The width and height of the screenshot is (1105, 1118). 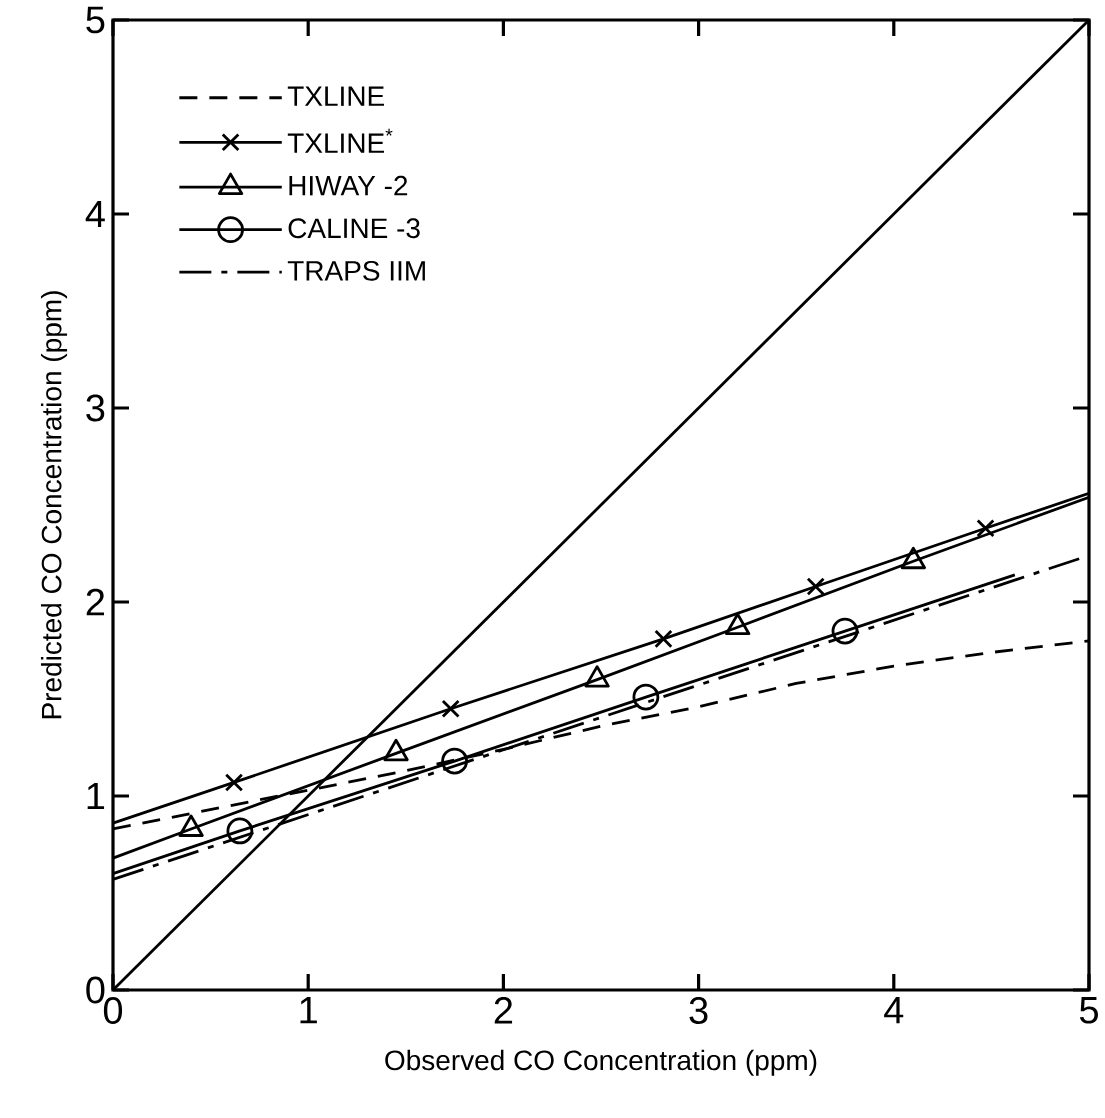 I want to click on legend-label: CALINE -3, so click(x=354, y=228).